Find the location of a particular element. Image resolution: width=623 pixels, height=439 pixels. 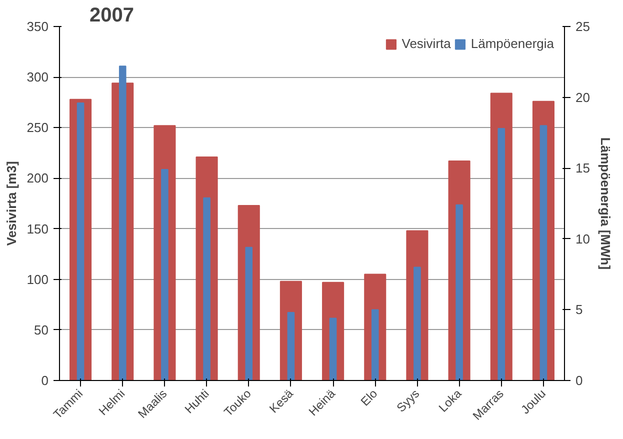

legend-label: Lämpöenergia is located at coordinates (512, 43).